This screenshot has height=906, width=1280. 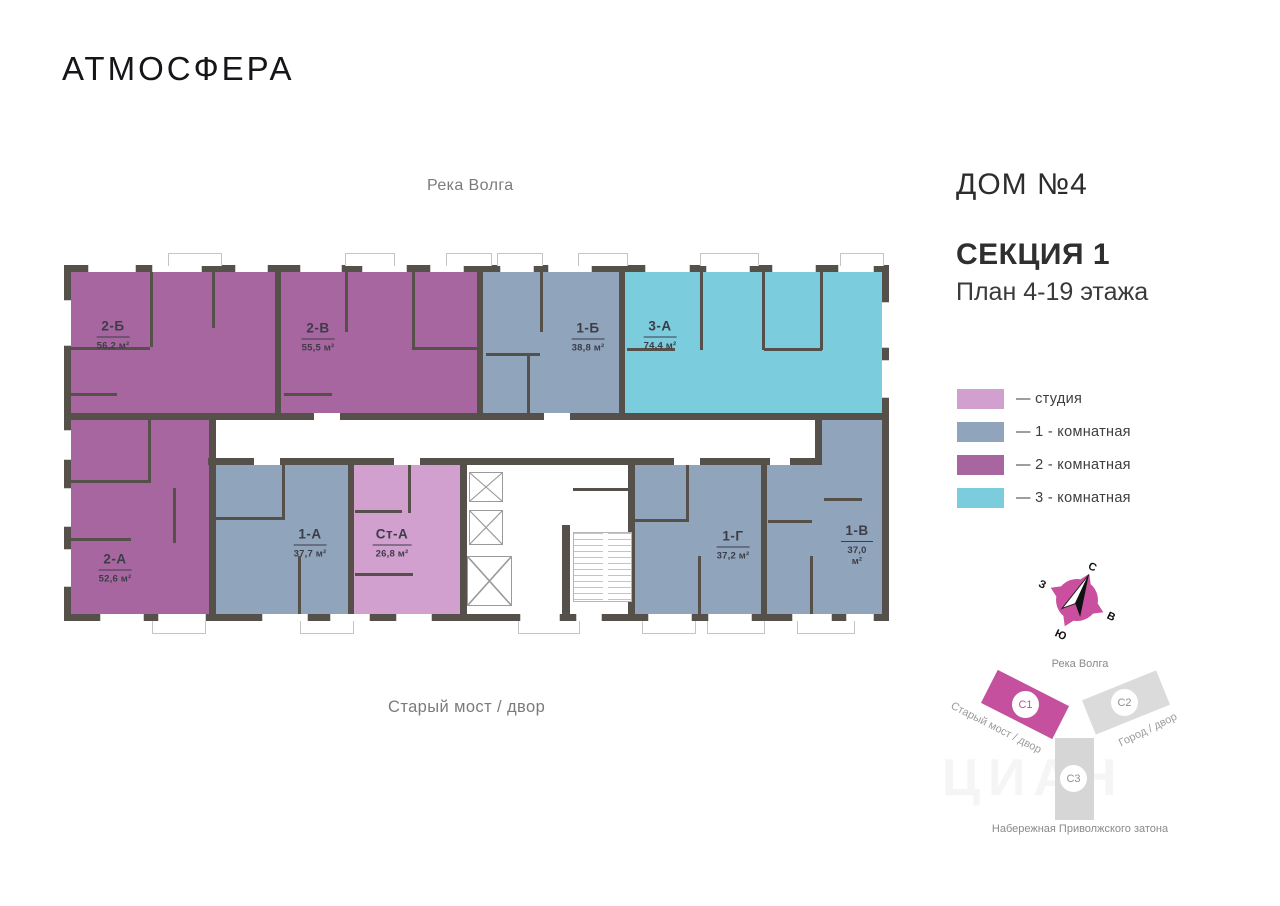 I want to click on apartment-region-st-a, so click(x=407, y=543).